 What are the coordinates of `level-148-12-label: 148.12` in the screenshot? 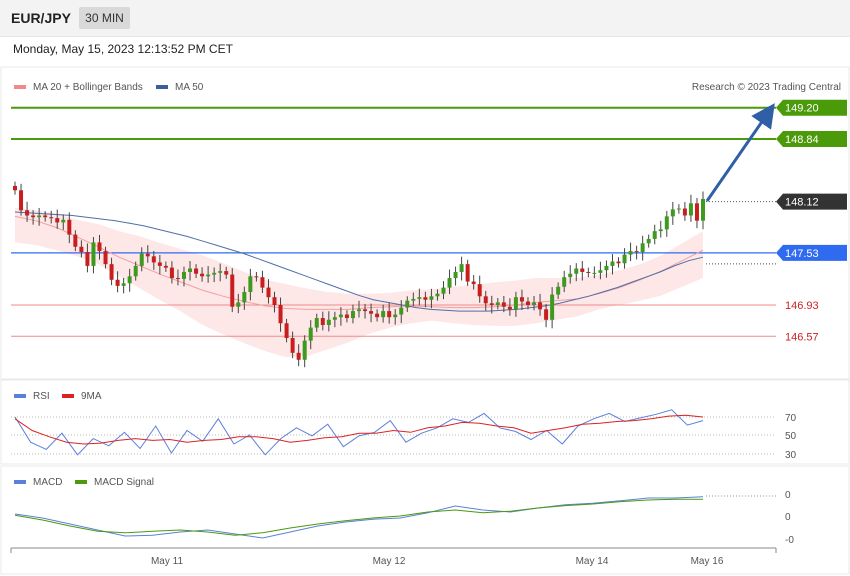 It's located at (802, 203).